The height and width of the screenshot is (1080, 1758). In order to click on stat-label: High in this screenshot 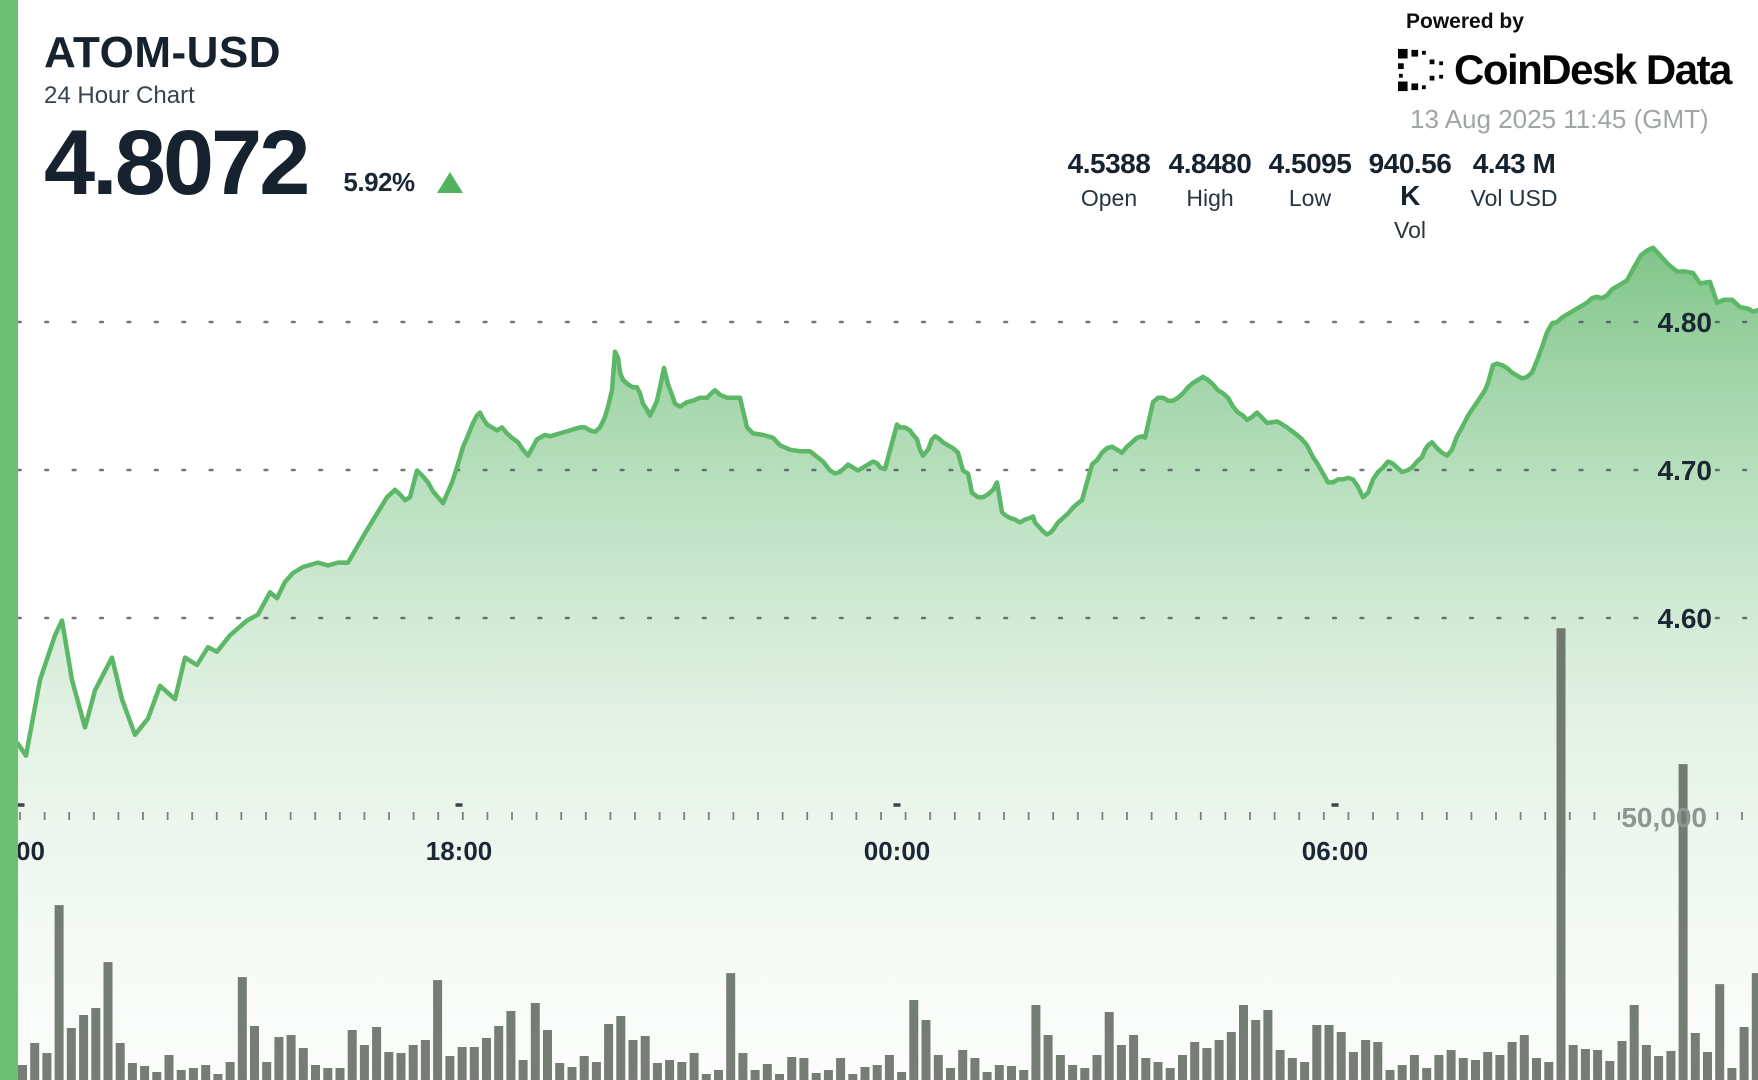, I will do `click(1210, 198)`.